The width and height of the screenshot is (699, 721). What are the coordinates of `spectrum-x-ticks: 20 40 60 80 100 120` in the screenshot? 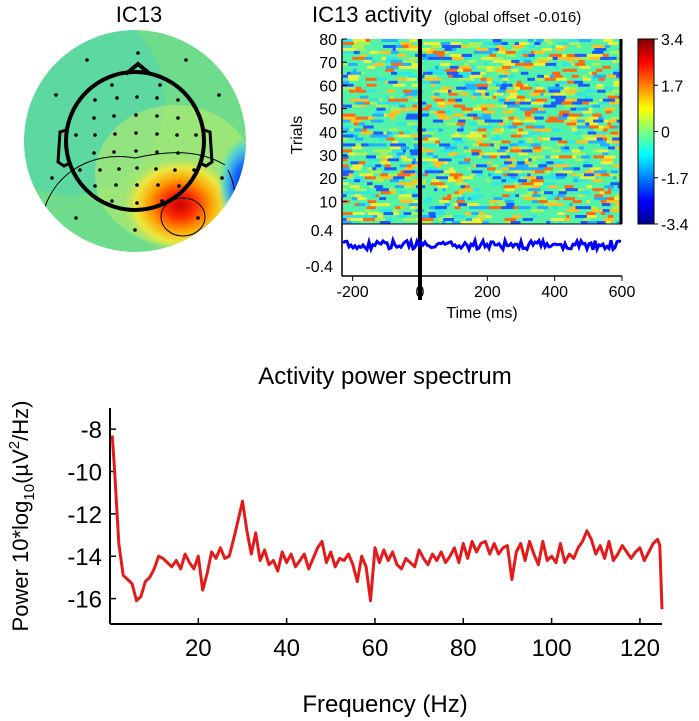 It's located at (422, 640).